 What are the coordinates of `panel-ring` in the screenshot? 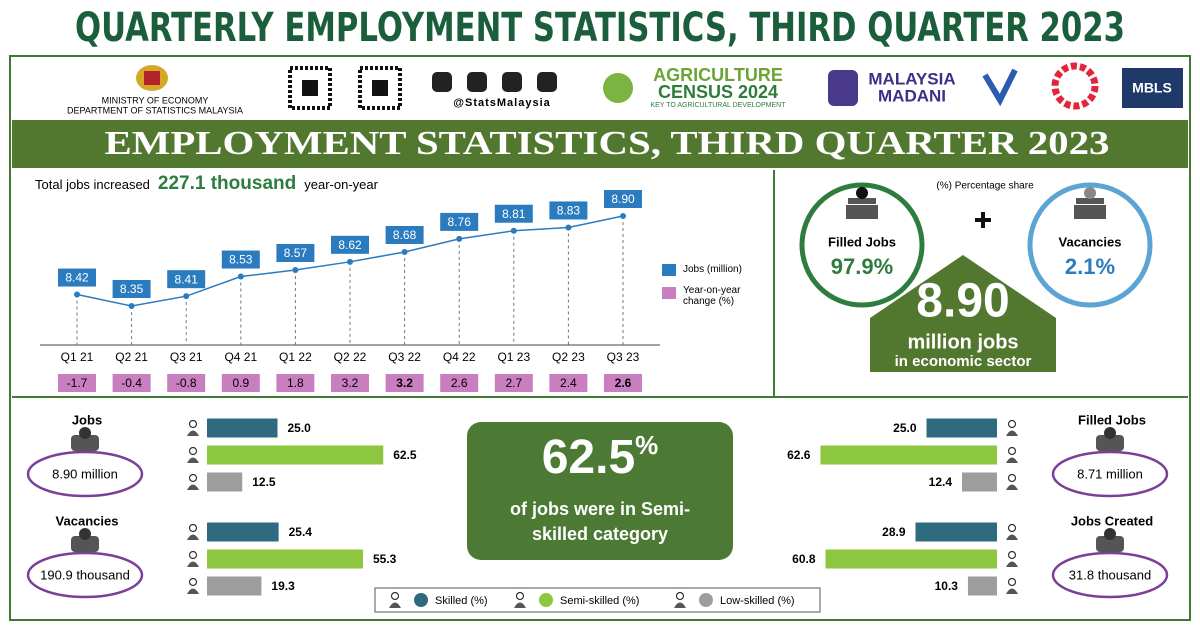 It's located at (85, 474).